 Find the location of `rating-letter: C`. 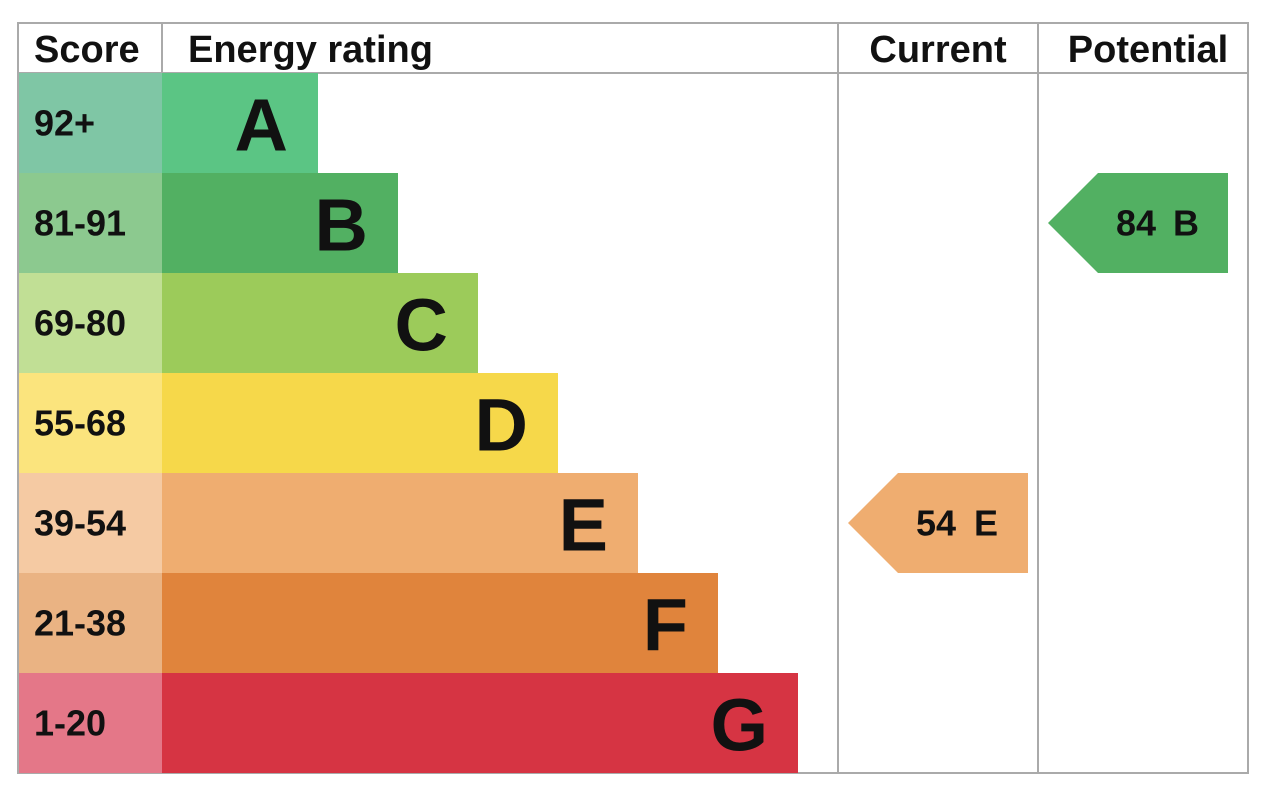

rating-letter: C is located at coordinates (421, 325).